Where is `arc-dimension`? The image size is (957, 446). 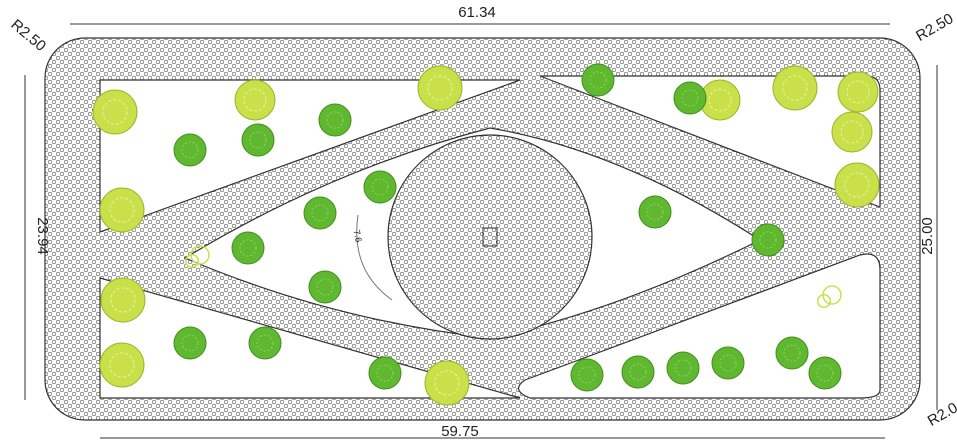 arc-dimension is located at coordinates (374, 257).